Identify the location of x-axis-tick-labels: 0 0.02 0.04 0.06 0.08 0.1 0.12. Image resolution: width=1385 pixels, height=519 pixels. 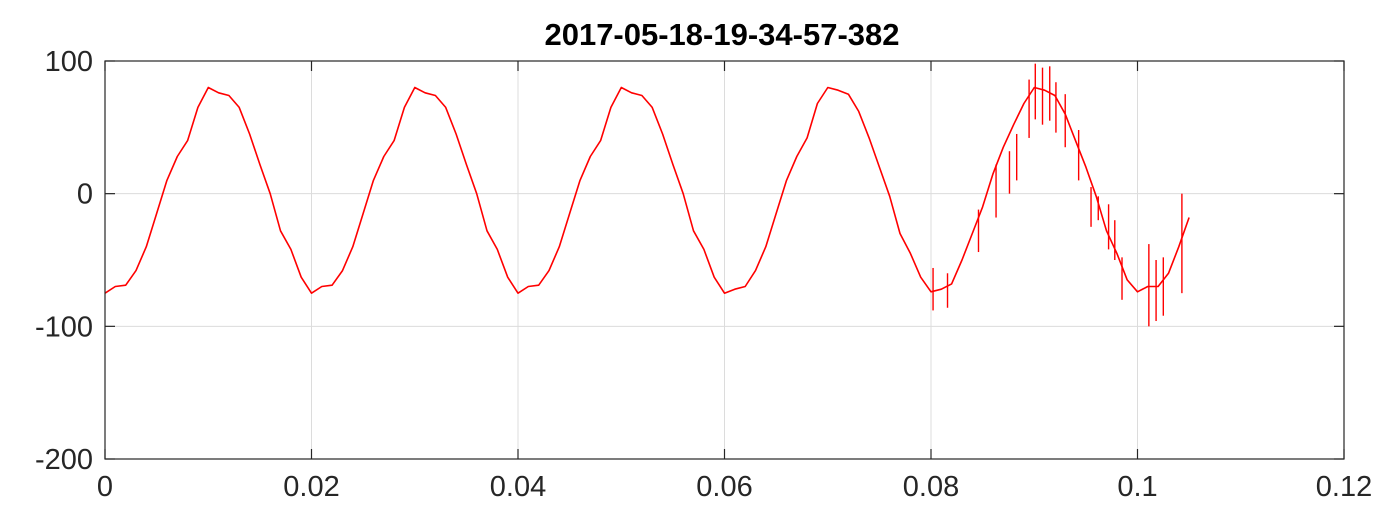
(734, 487).